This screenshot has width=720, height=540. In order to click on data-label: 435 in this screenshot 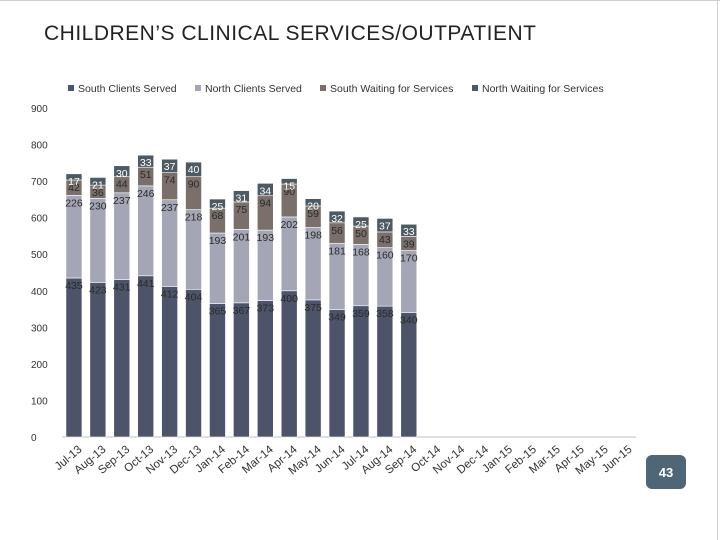, I will do `click(74, 286)`.